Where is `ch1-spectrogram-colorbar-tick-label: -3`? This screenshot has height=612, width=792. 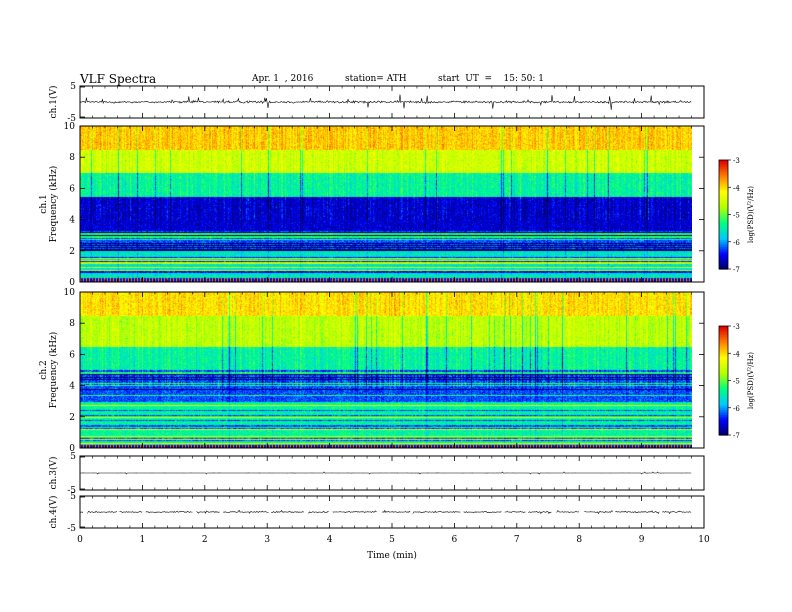 ch1-spectrogram-colorbar-tick-label: -3 is located at coordinates (736, 161).